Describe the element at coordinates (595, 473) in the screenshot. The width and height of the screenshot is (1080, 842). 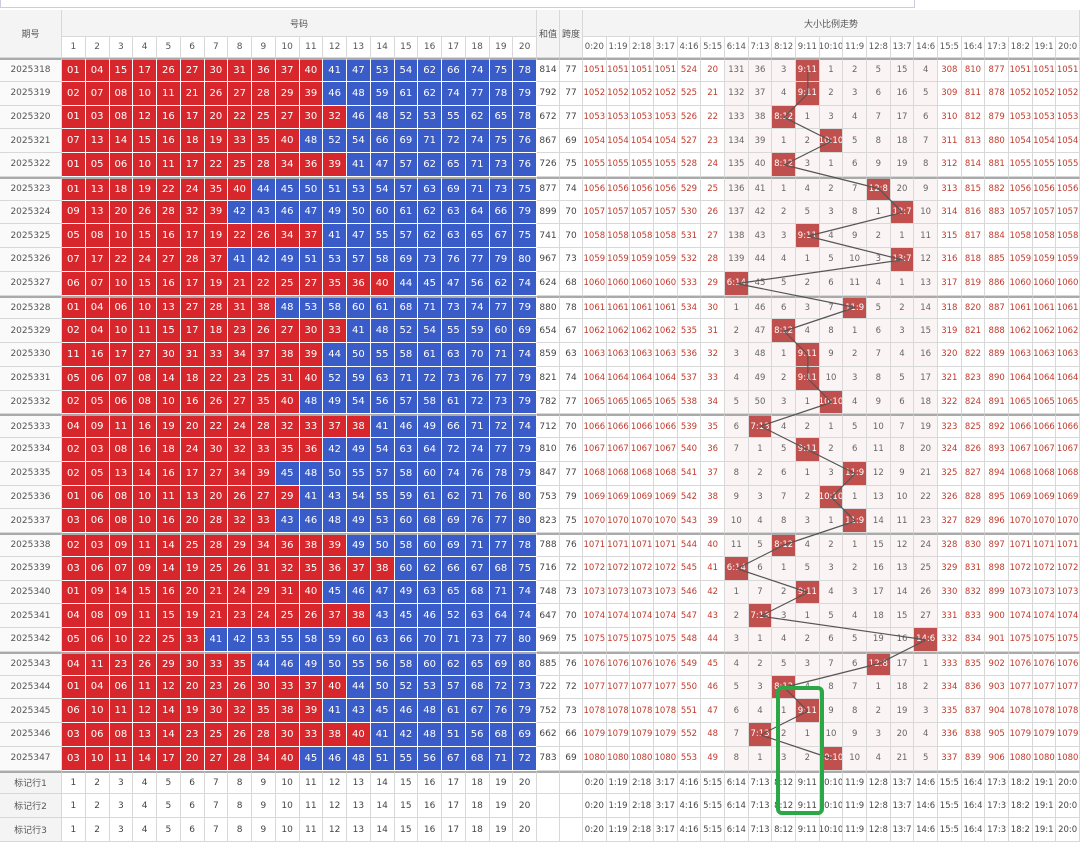
I see `trend-miss: 1068` at that location.